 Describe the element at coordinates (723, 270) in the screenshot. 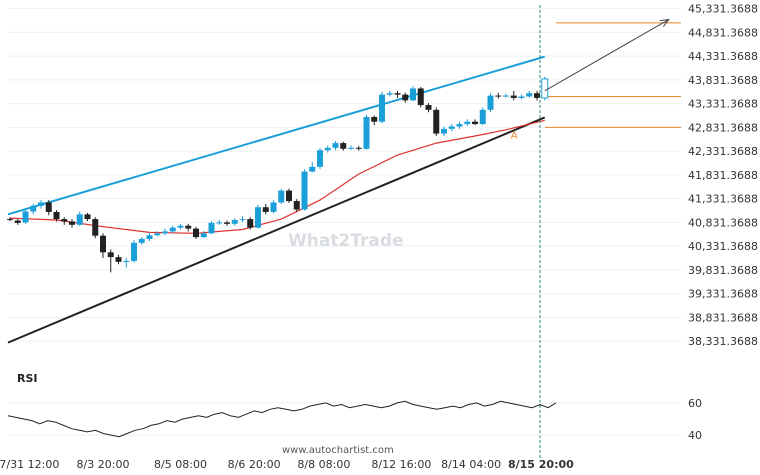

I see `y-tick-label: 39,831.3688` at that location.